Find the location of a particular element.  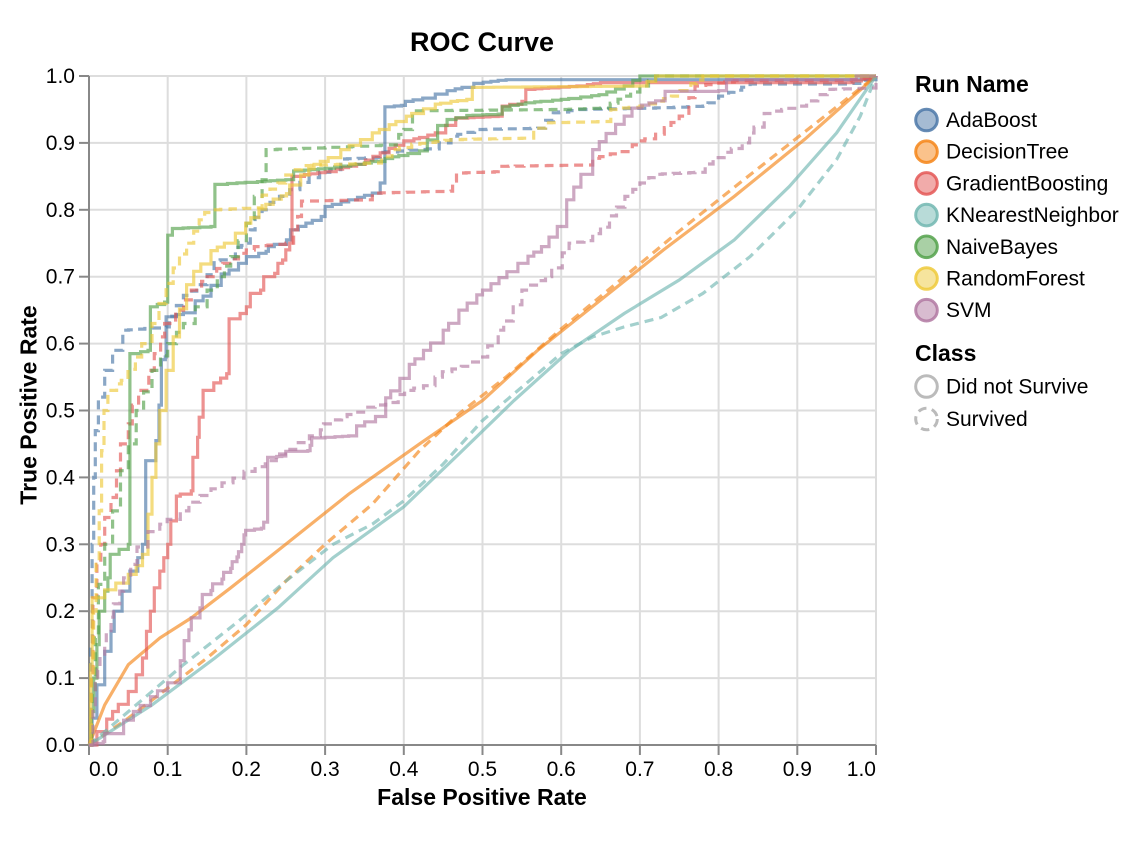

svg-text: True Positive Rate is located at coordinates (29, 404).